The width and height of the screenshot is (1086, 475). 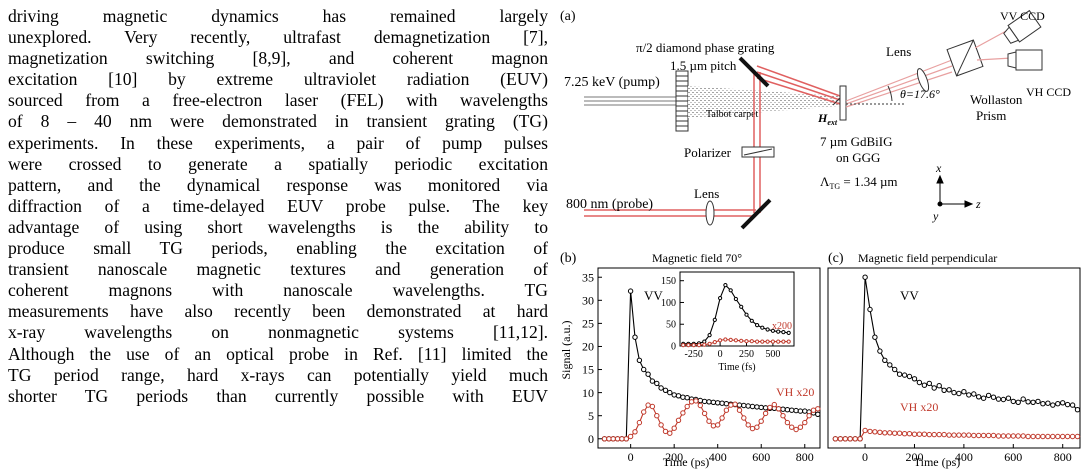 What do you see at coordinates (899, 83) in the screenshot?
I see `signal-beam` at bounding box center [899, 83].